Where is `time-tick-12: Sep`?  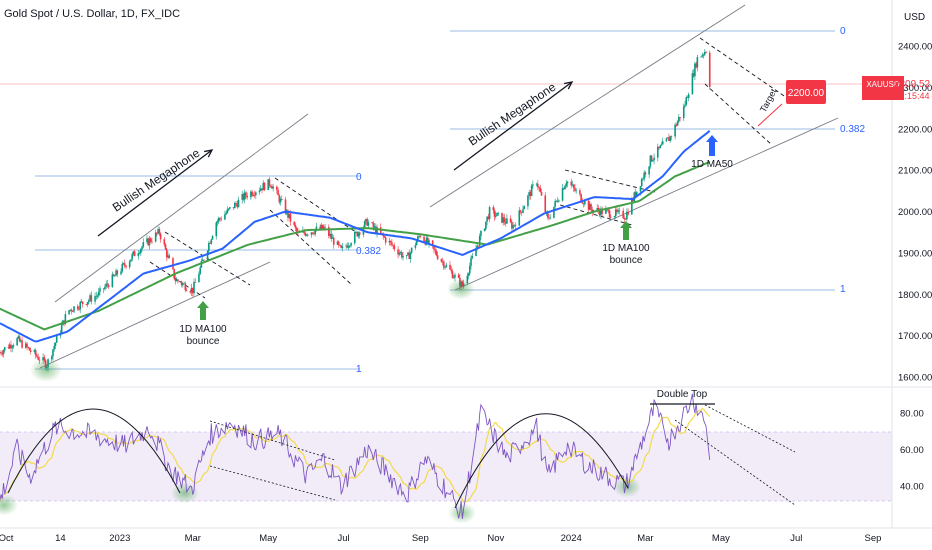 time-tick-12: Sep is located at coordinates (873, 538).